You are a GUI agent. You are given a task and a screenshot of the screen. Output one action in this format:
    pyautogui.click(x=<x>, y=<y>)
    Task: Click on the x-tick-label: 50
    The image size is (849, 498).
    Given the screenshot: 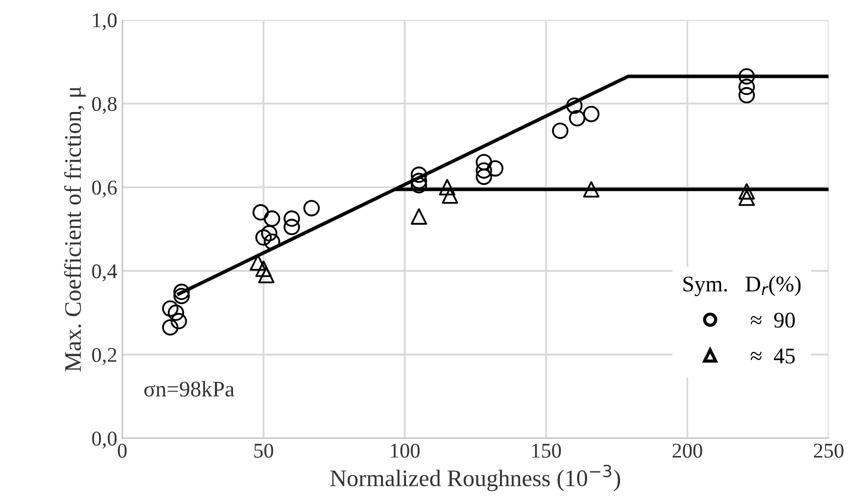 What is the action you would take?
    pyautogui.click(x=264, y=451)
    